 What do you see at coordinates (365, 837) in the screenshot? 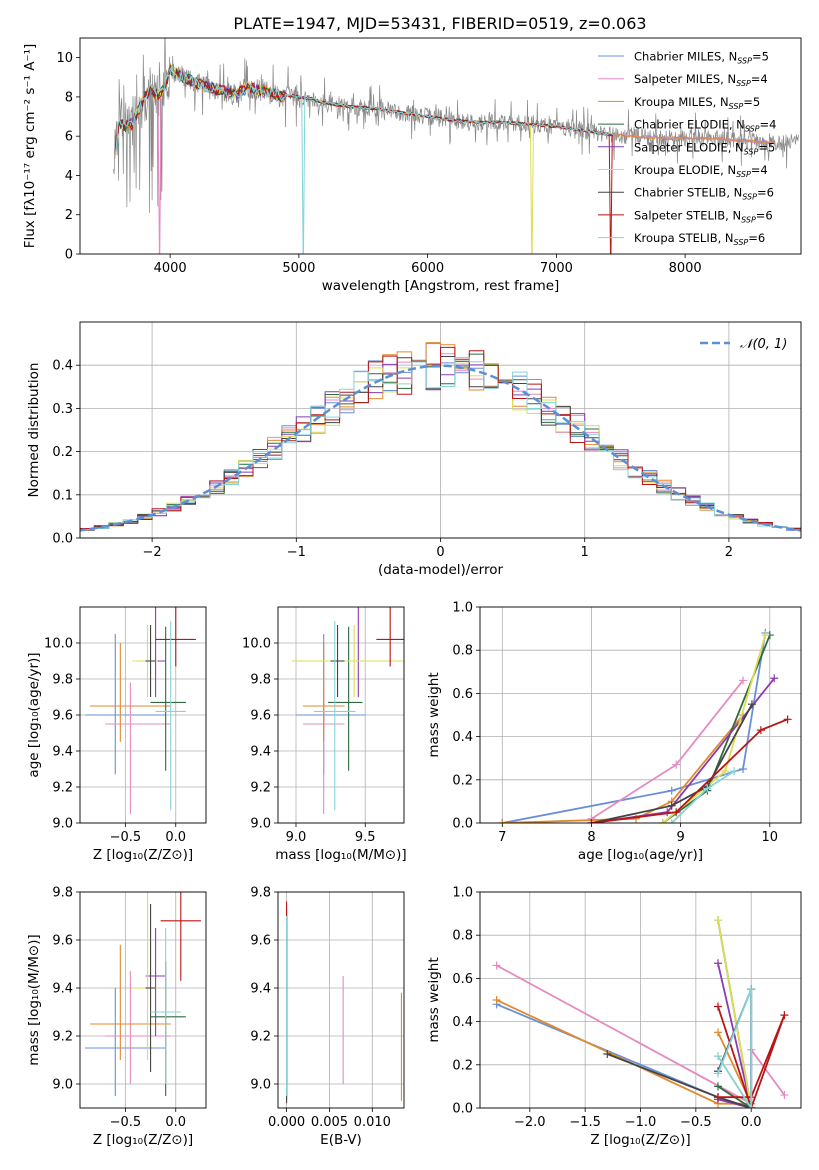
I see `x-tick-label: 9.5` at bounding box center [365, 837].